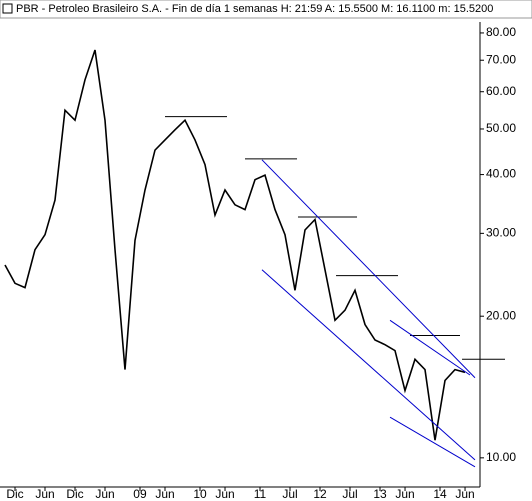  I want to click on header-bar, so click(266, 9).